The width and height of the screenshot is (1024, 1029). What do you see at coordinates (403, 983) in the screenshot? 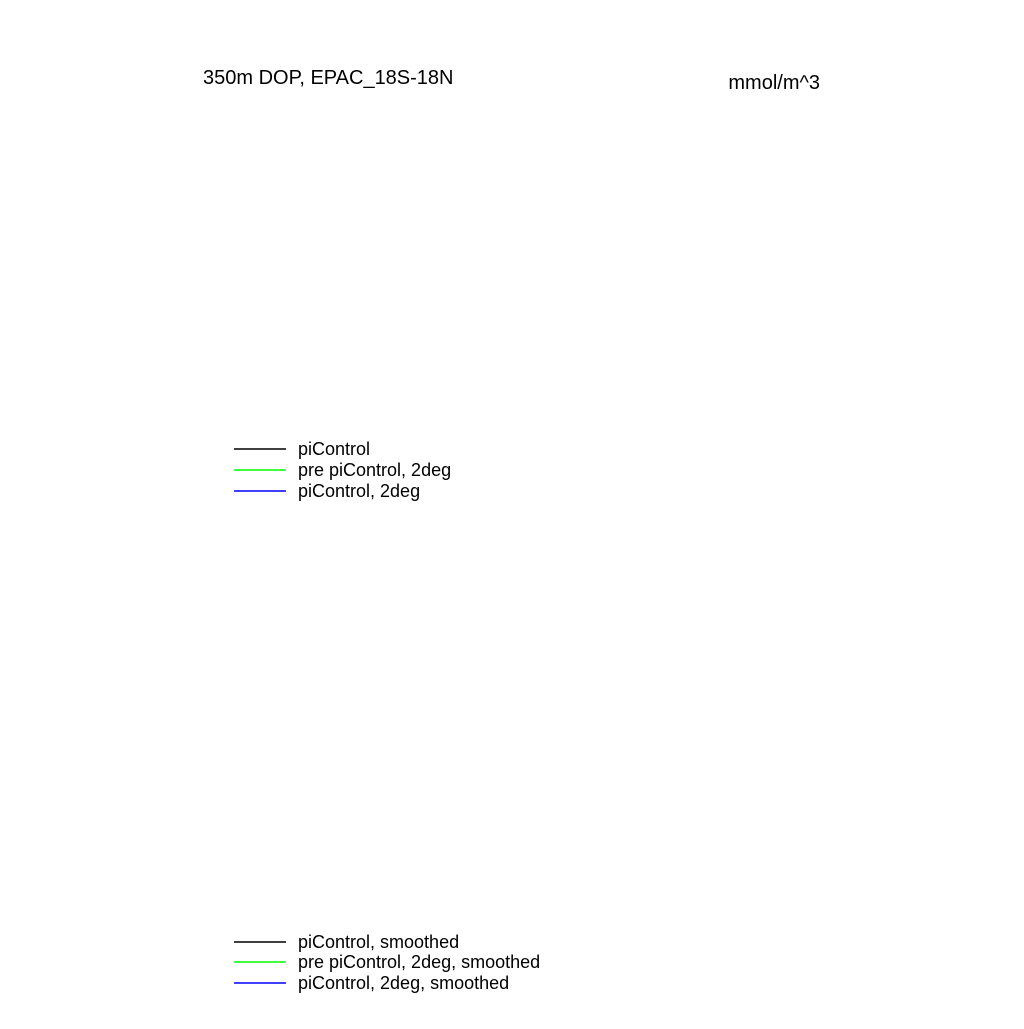
I see `bottom-legend-label-2: piControl, 2deg, smoothed` at bounding box center [403, 983].